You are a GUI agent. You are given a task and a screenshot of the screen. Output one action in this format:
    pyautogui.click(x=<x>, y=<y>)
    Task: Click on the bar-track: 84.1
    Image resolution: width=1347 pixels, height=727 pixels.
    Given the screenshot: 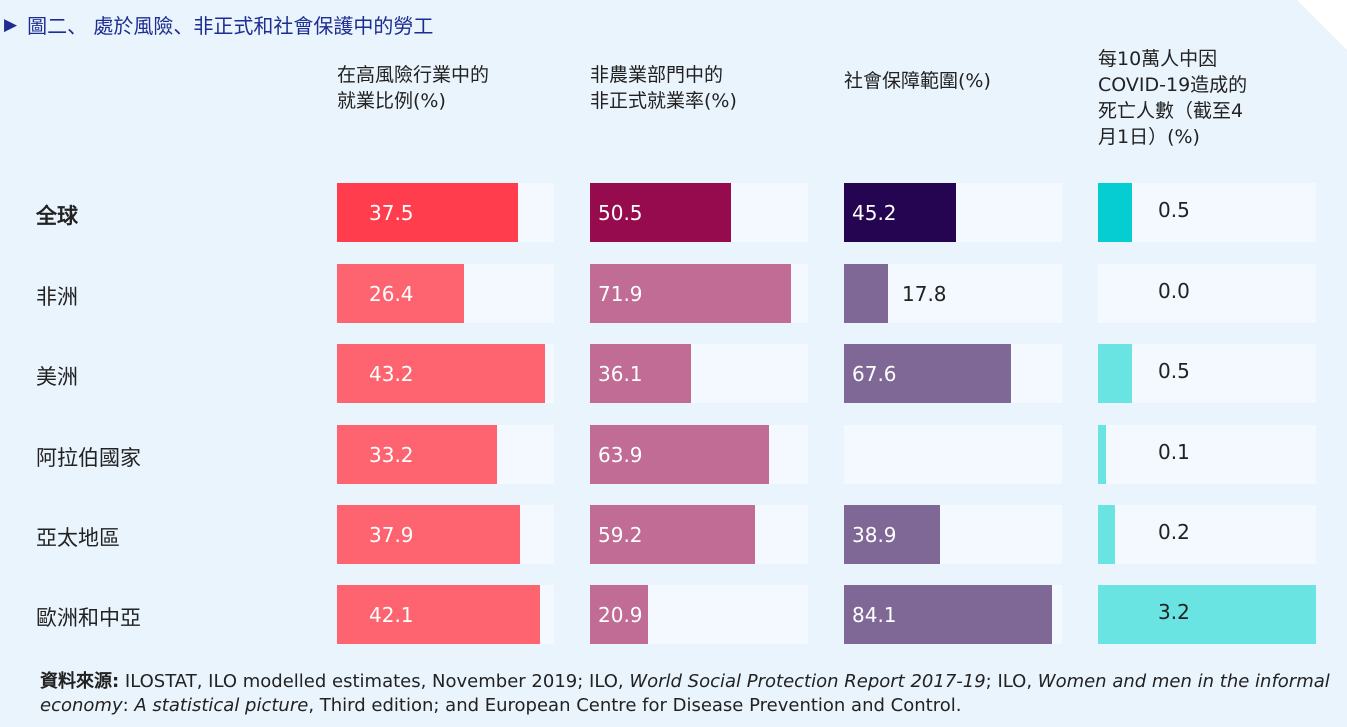 What is the action you would take?
    pyautogui.click(x=953, y=614)
    